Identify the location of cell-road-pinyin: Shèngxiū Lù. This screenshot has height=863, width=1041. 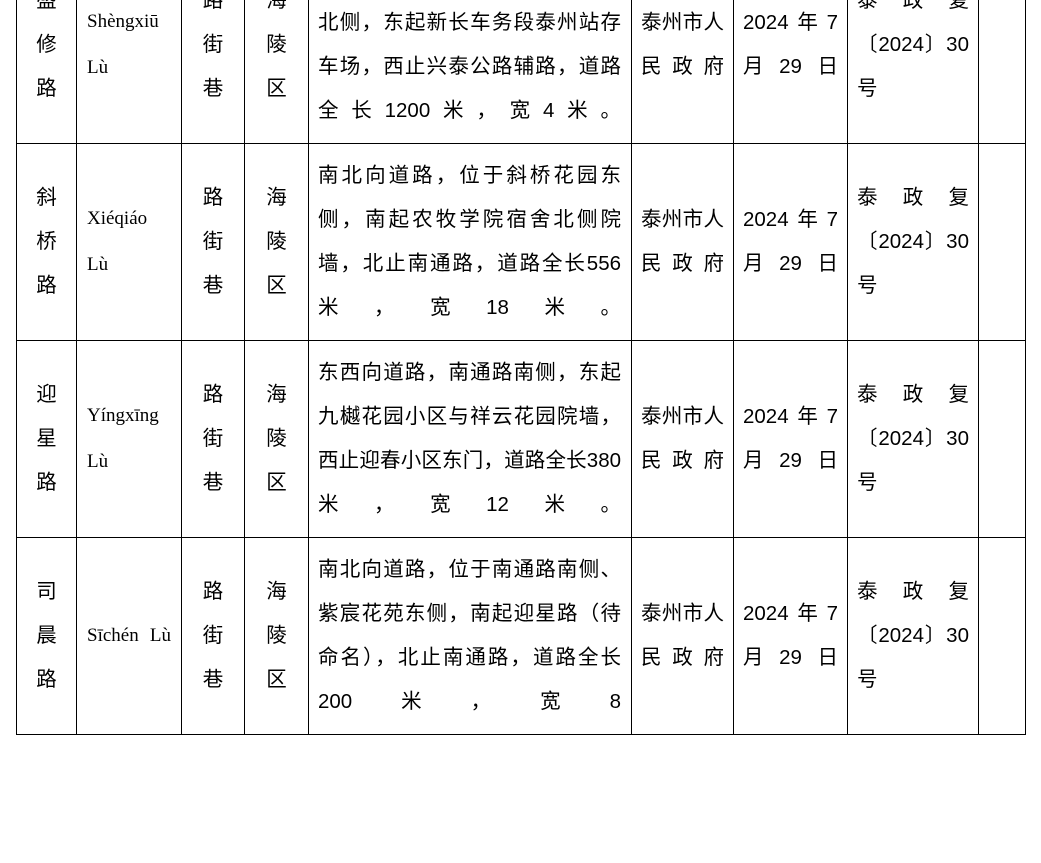
(129, 72).